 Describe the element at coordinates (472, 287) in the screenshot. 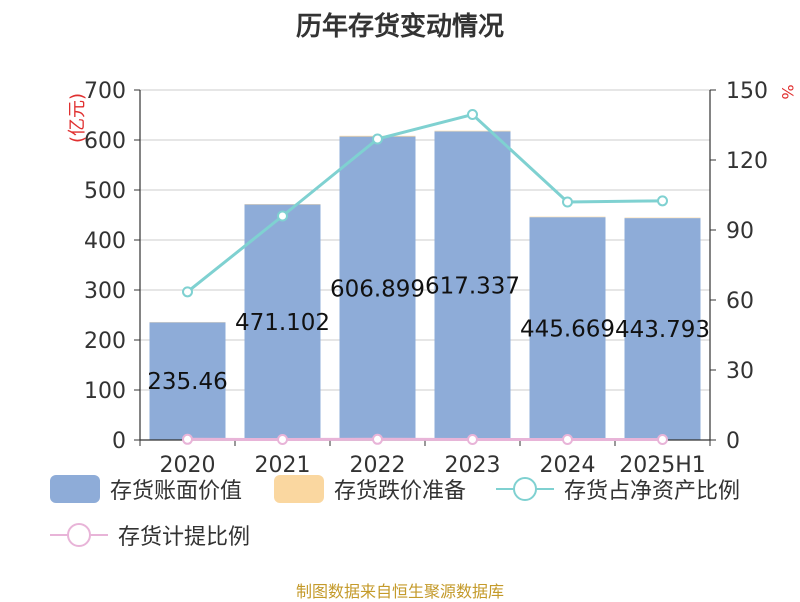

I see `bar-data-label: 617.337` at that location.